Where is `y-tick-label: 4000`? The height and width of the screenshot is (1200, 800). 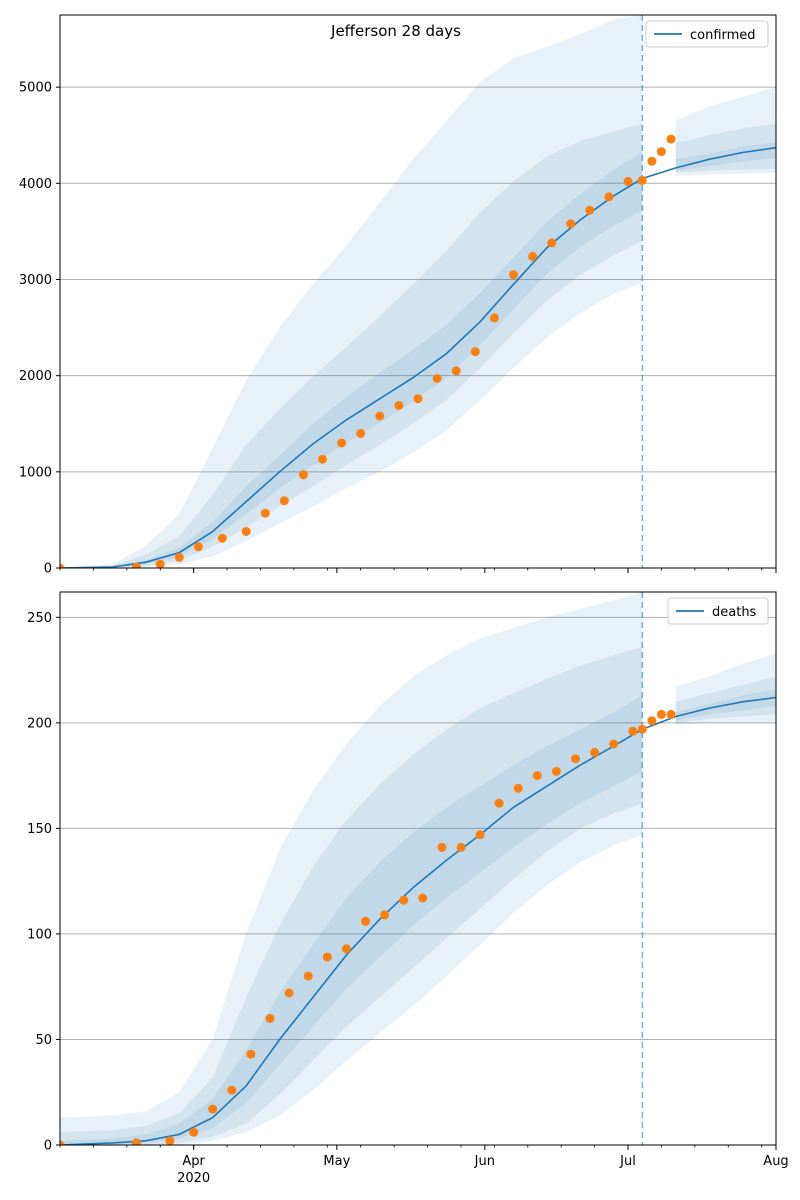 y-tick-label: 4000 is located at coordinates (35, 184).